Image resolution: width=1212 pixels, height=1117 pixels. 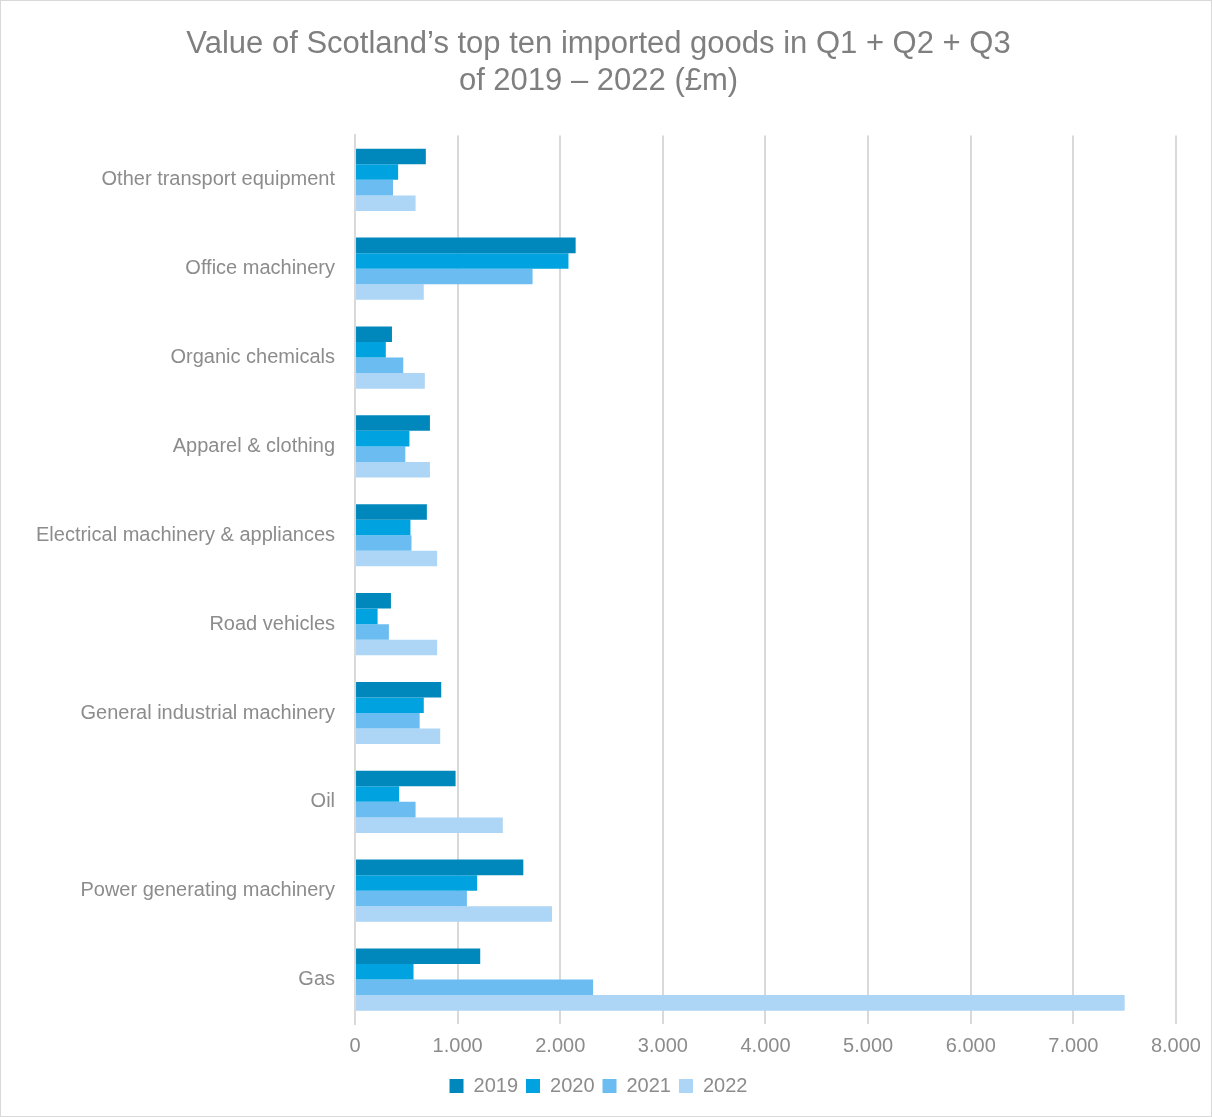 What do you see at coordinates (272, 622) in the screenshot?
I see `y-tick-label: Road vehicles` at bounding box center [272, 622].